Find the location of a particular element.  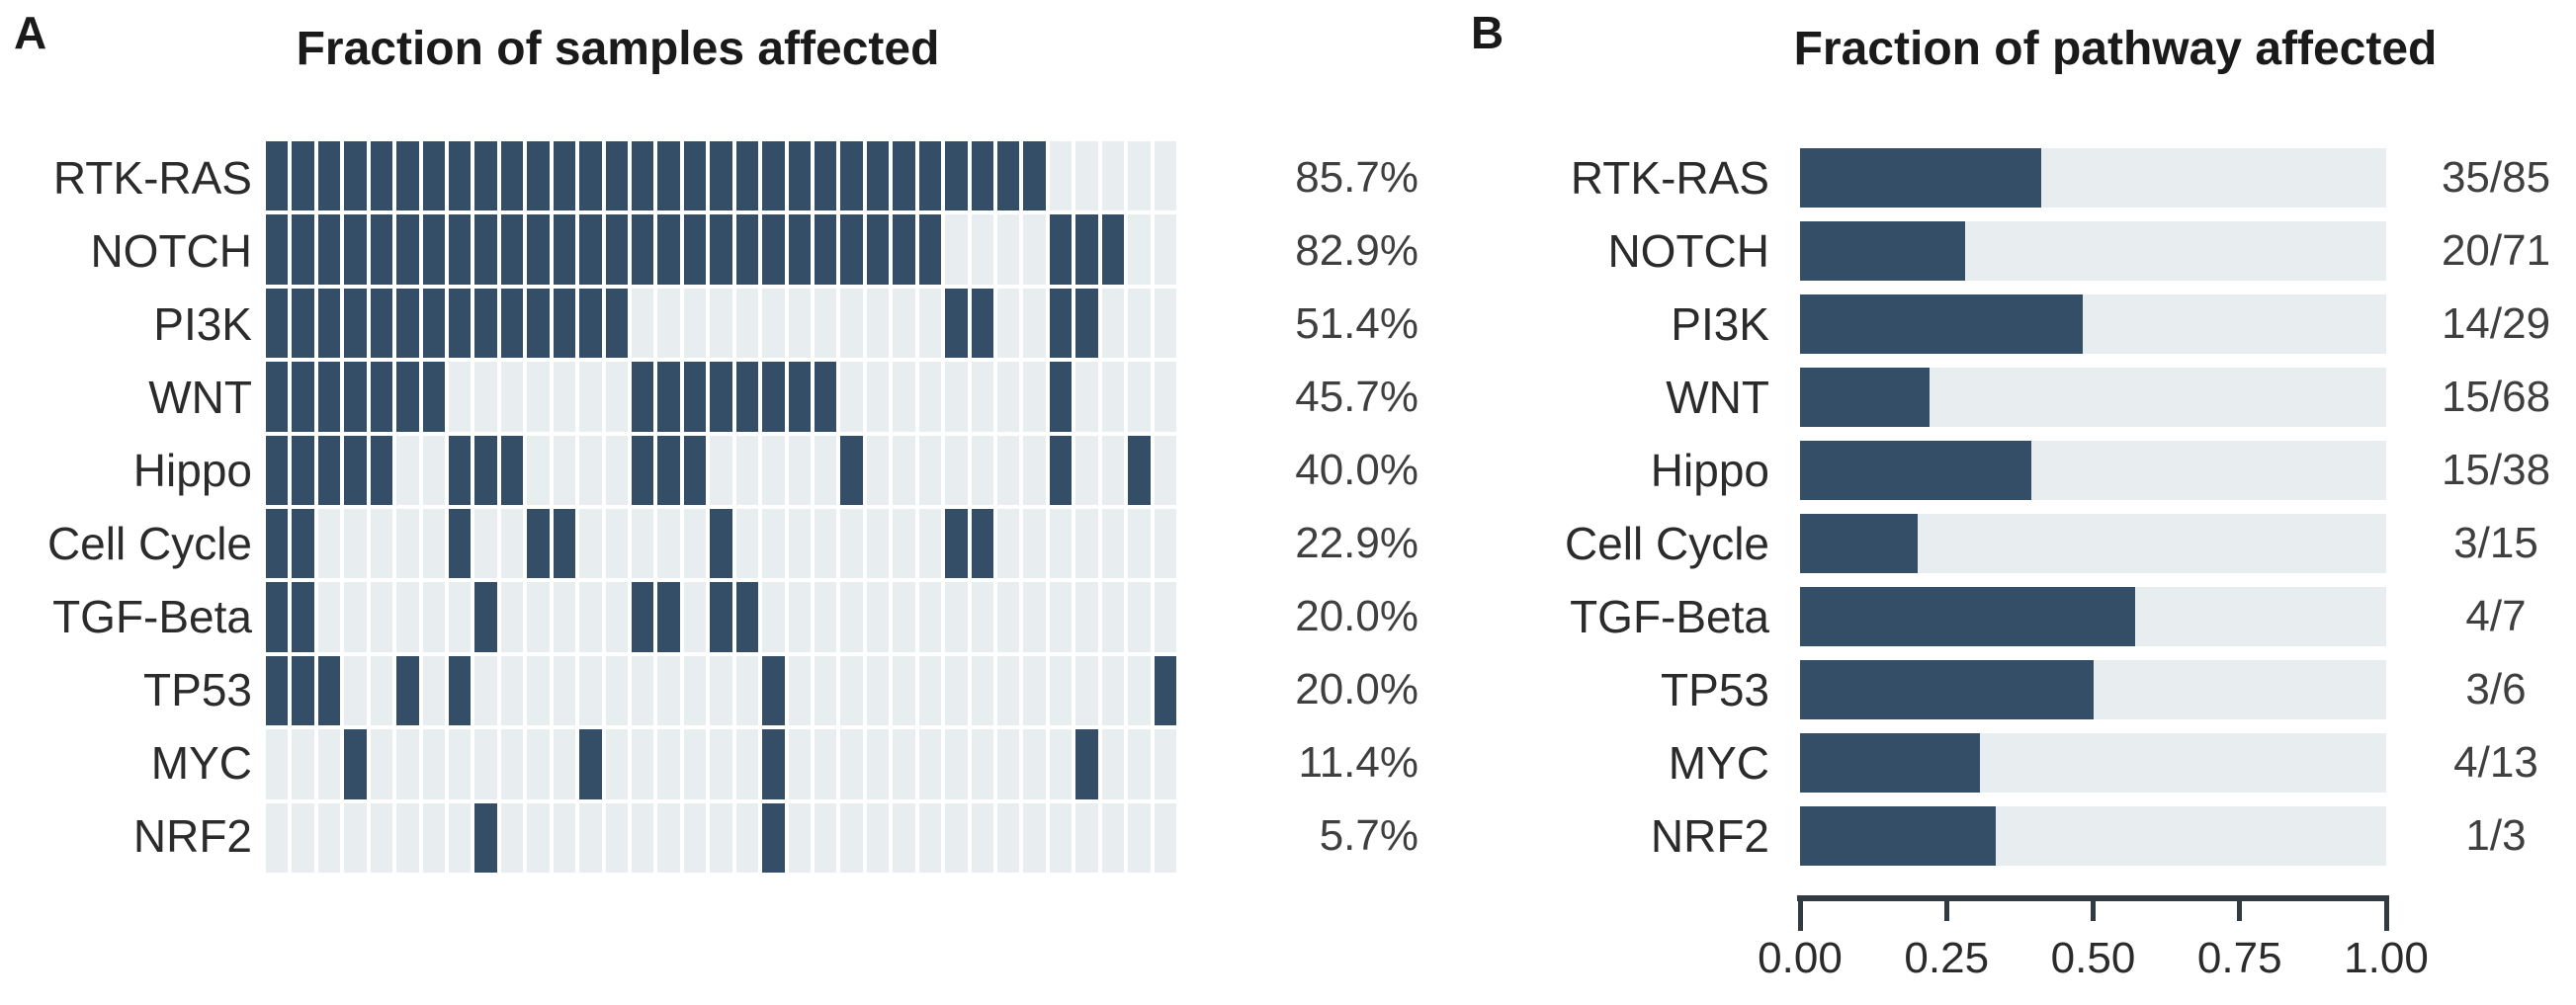

panel-a-title: Fraction of samples affected is located at coordinates (618, 49).